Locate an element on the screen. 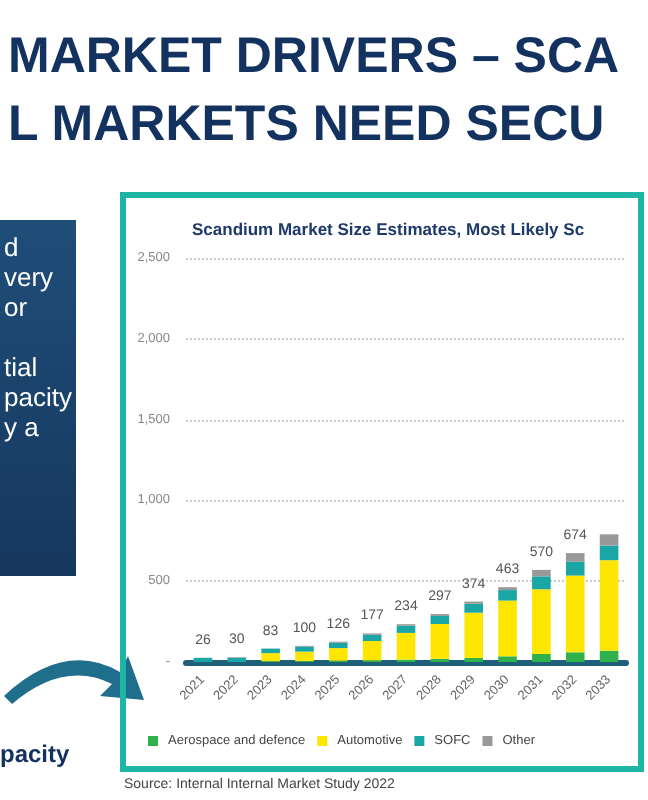  text: L MARKETS NEED SECU is located at coordinates (306, 125).